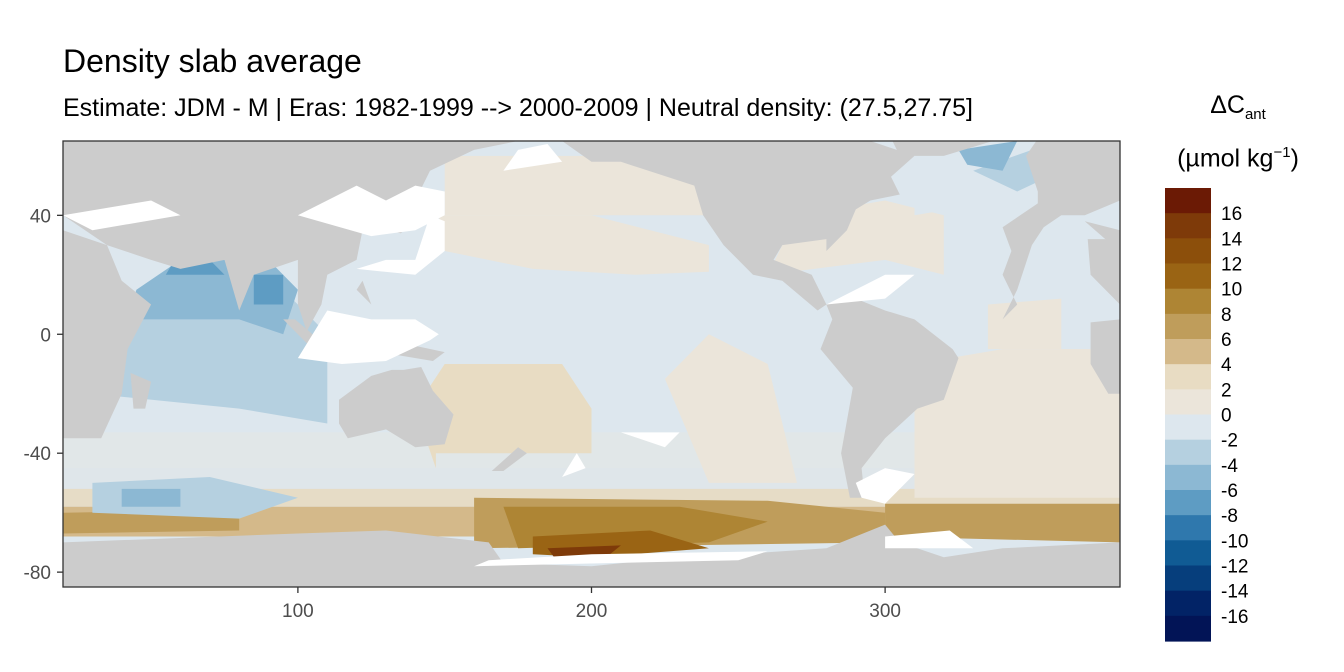 The width and height of the screenshot is (1344, 672). Describe the element at coordinates (503, 416) in the screenshot. I see `band-south-pacific` at that location.